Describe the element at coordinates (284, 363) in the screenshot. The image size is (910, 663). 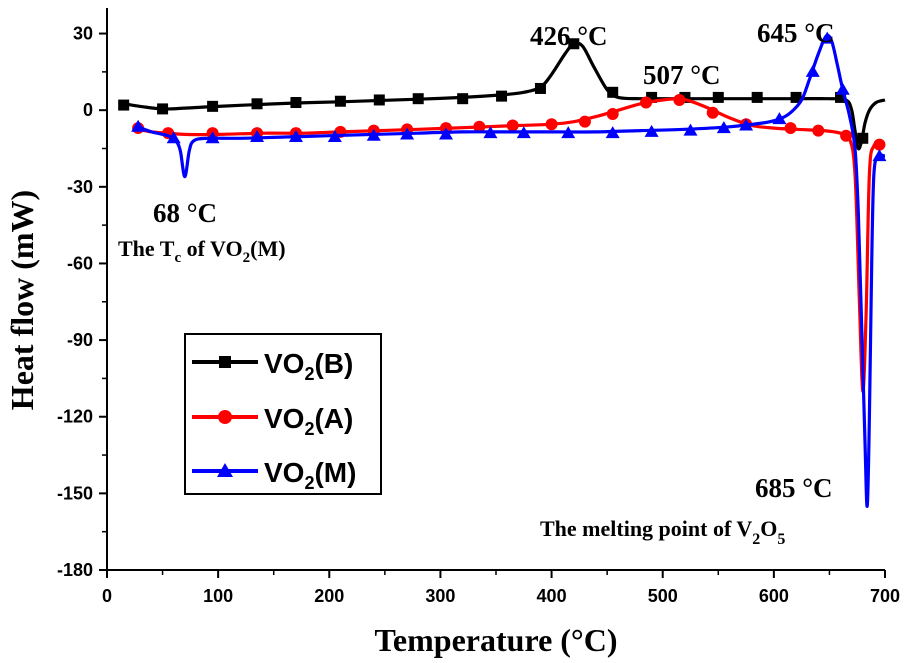
I see `legend-label-vo2-b-main: VO` at that location.